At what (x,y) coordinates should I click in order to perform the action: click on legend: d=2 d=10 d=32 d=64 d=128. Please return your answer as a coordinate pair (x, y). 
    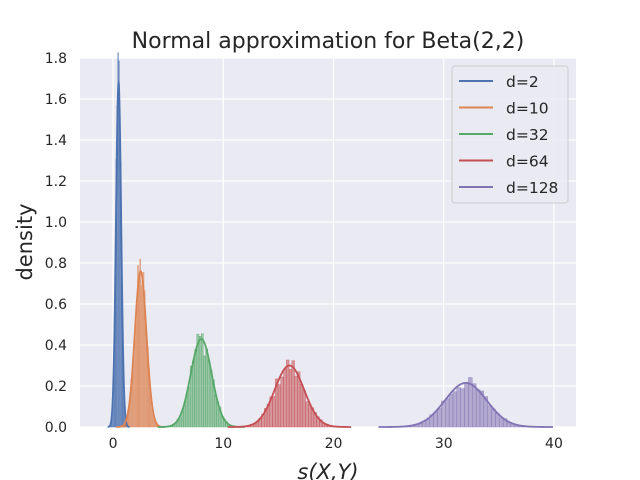
    Looking at the image, I should click on (510, 134).